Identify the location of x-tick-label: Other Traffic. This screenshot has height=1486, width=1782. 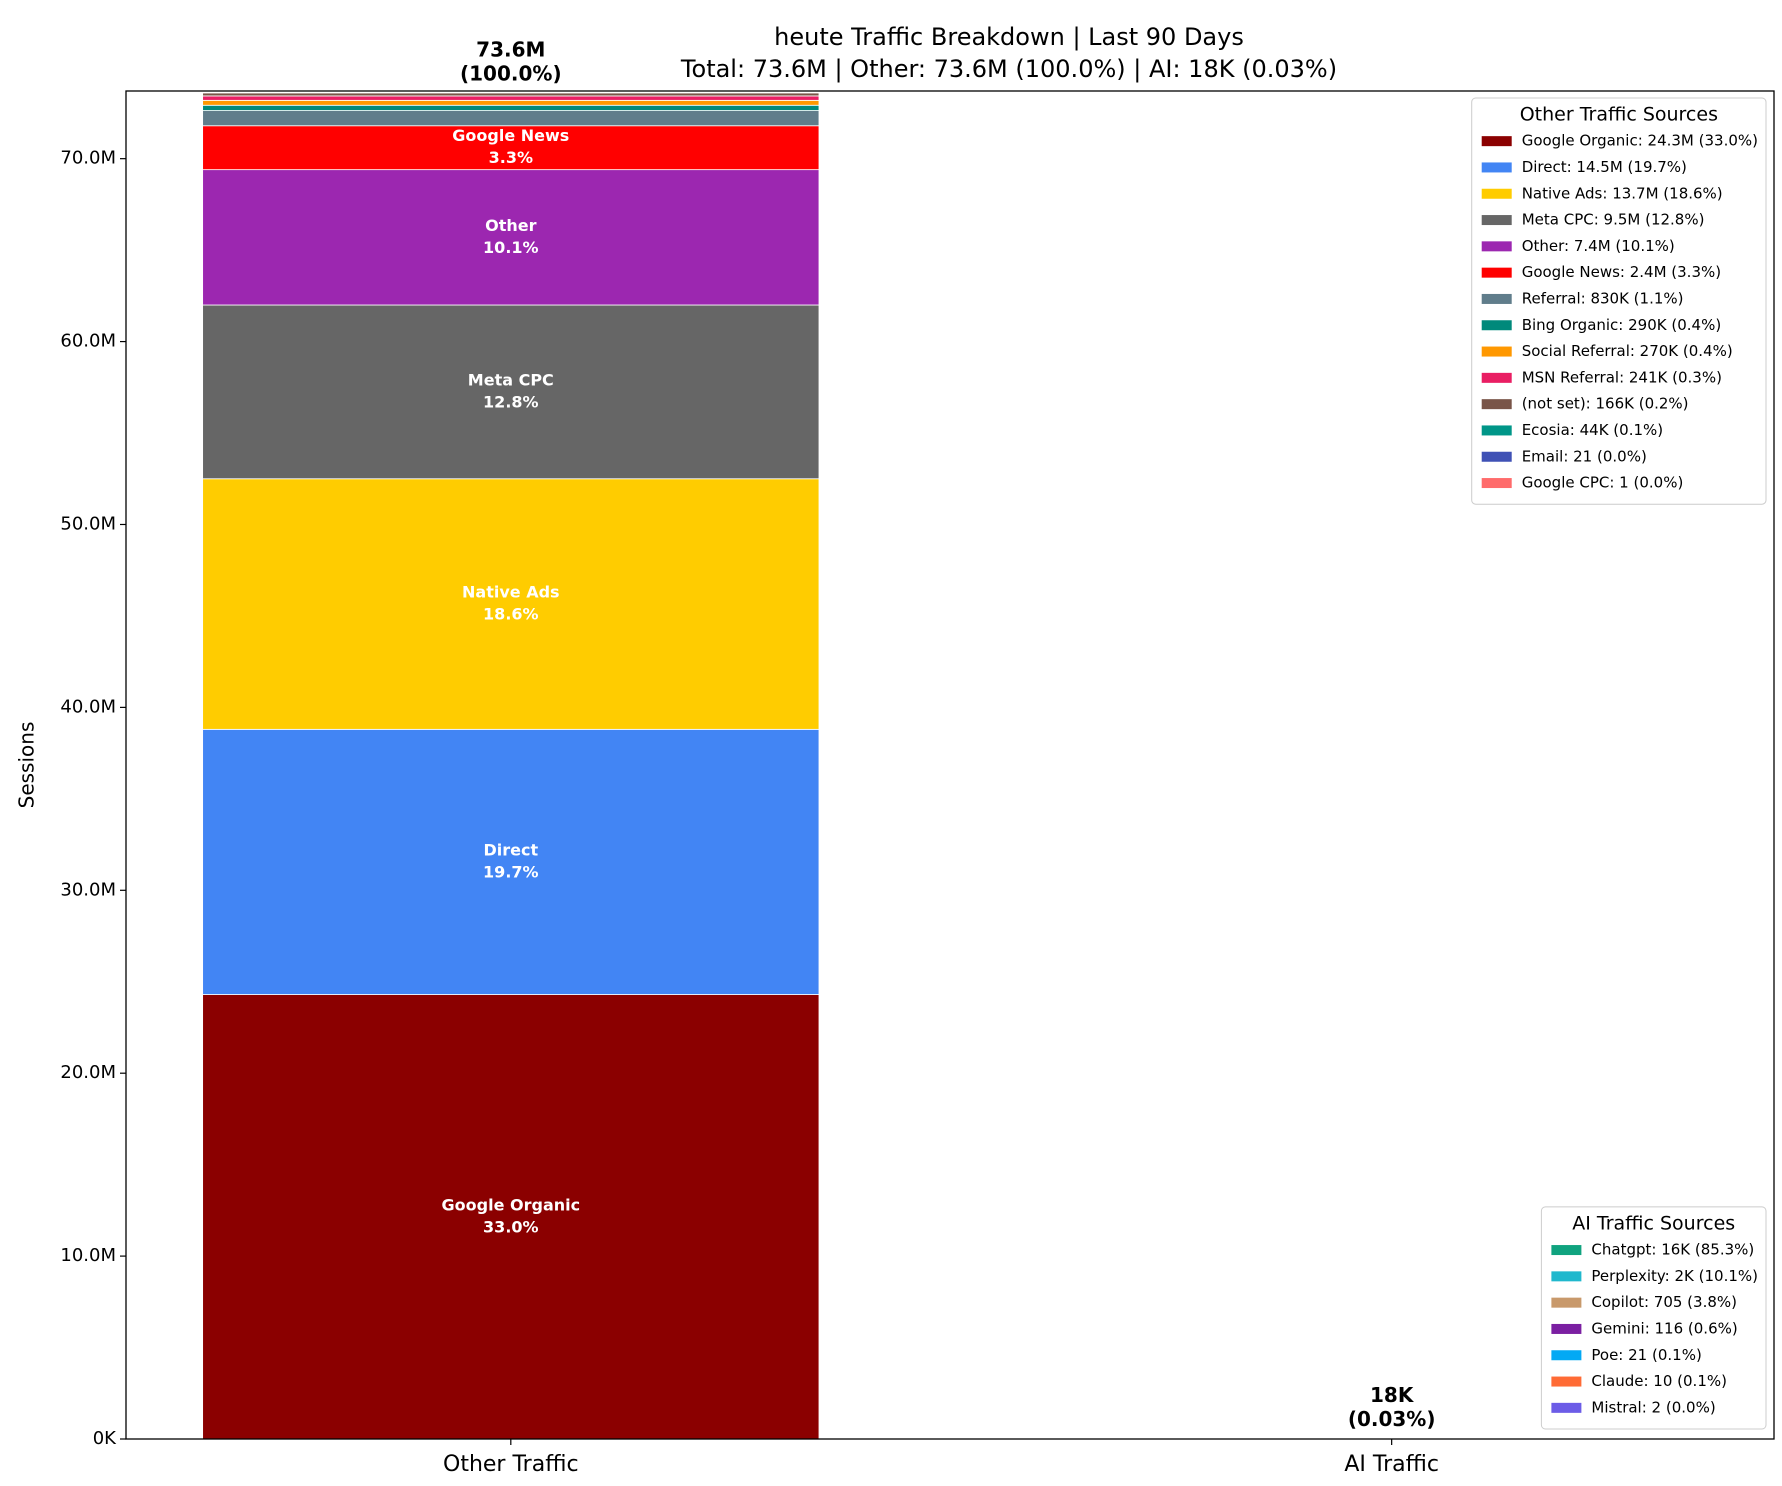
(511, 1464).